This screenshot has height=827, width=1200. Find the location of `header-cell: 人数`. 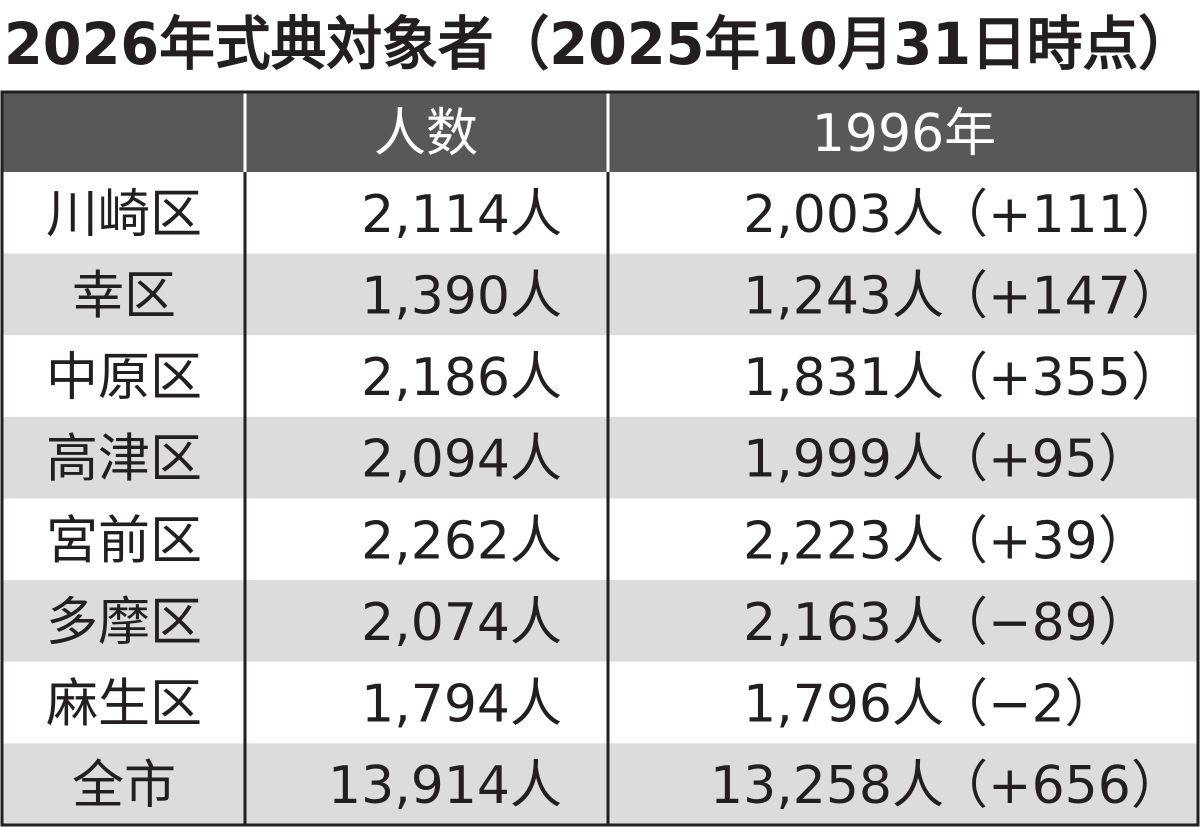

header-cell: 人数 is located at coordinates (426, 134).